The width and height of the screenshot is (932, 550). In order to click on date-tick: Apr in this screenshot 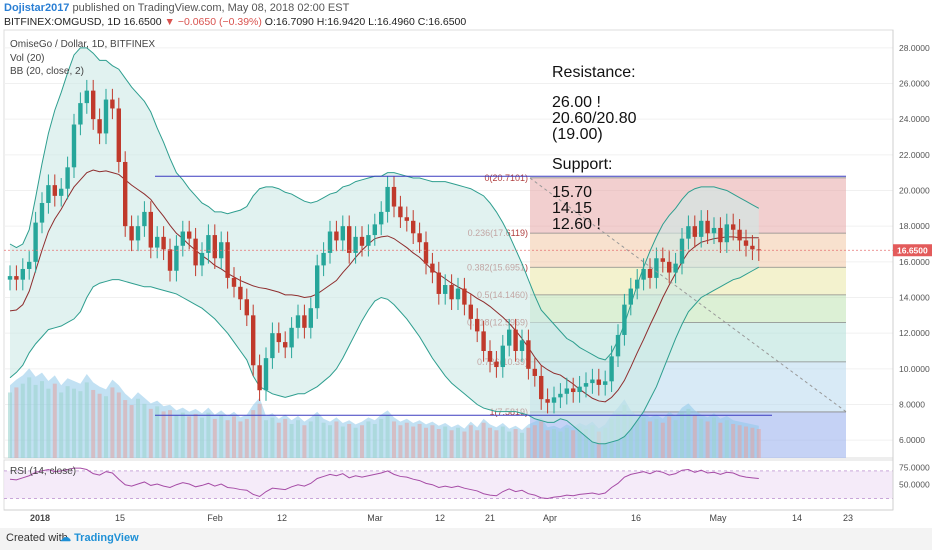, I will do `click(550, 518)`.